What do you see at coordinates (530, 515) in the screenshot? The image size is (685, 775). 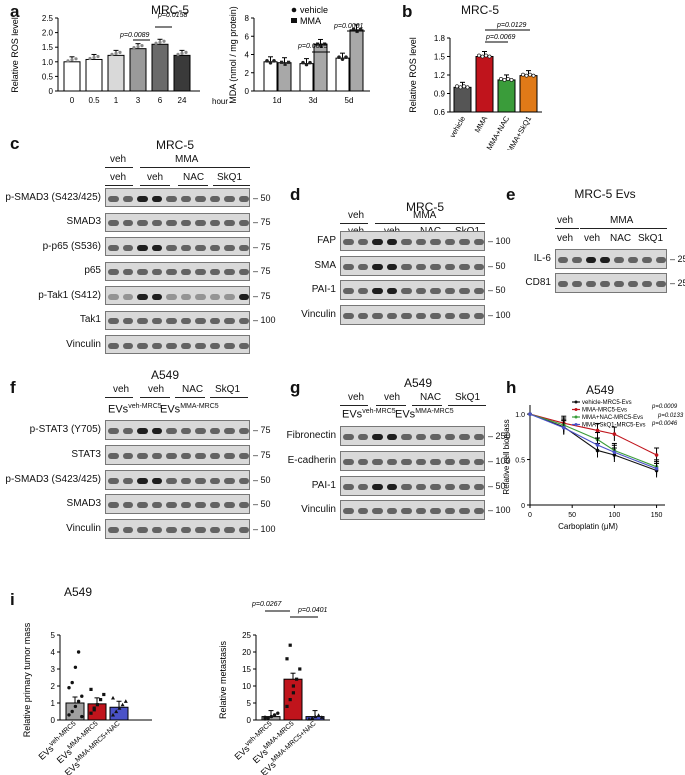 I see `h-xtick-label: 0` at bounding box center [530, 515].